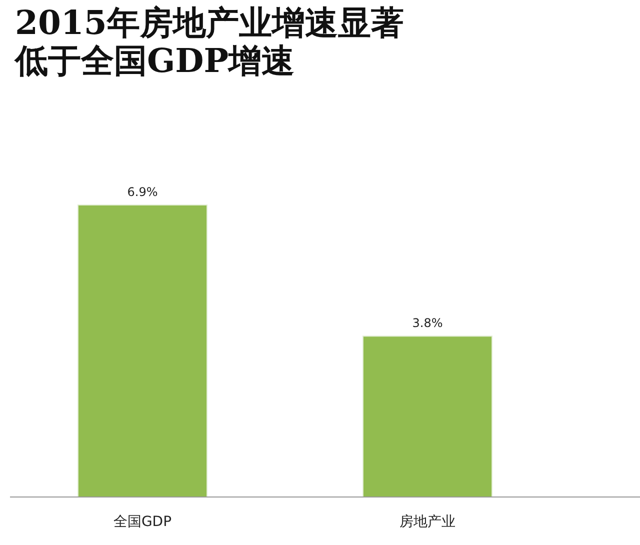  I want to click on data-label: 6.9%, so click(142, 192).